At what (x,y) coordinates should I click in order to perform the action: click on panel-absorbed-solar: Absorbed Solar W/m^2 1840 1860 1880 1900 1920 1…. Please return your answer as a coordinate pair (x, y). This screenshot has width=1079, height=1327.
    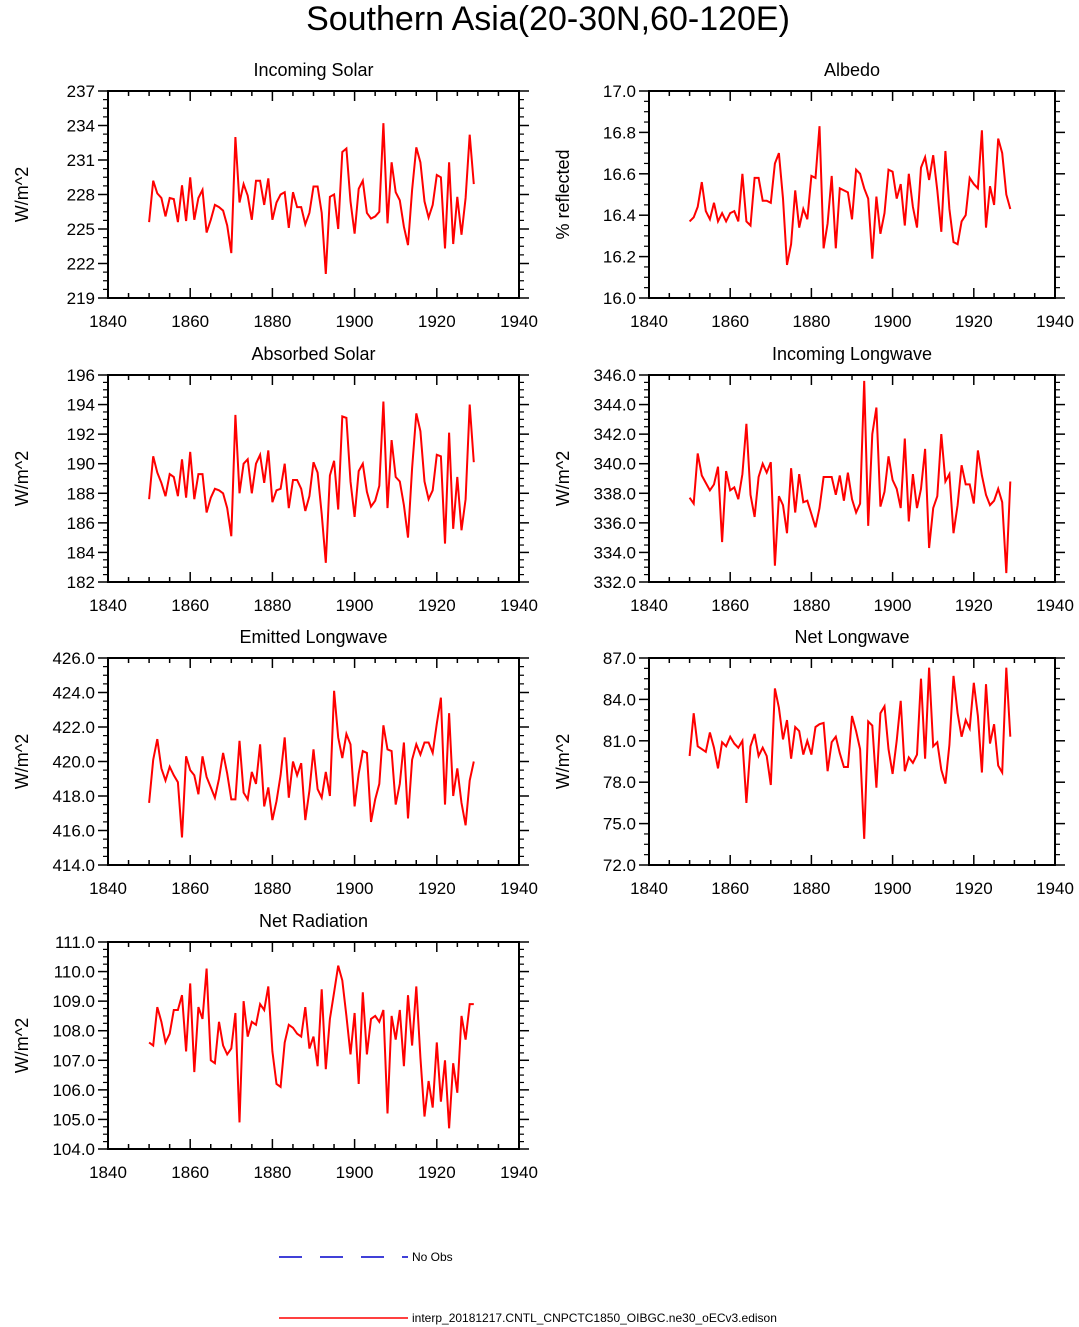
    Looking at the image, I should click on (275, 479).